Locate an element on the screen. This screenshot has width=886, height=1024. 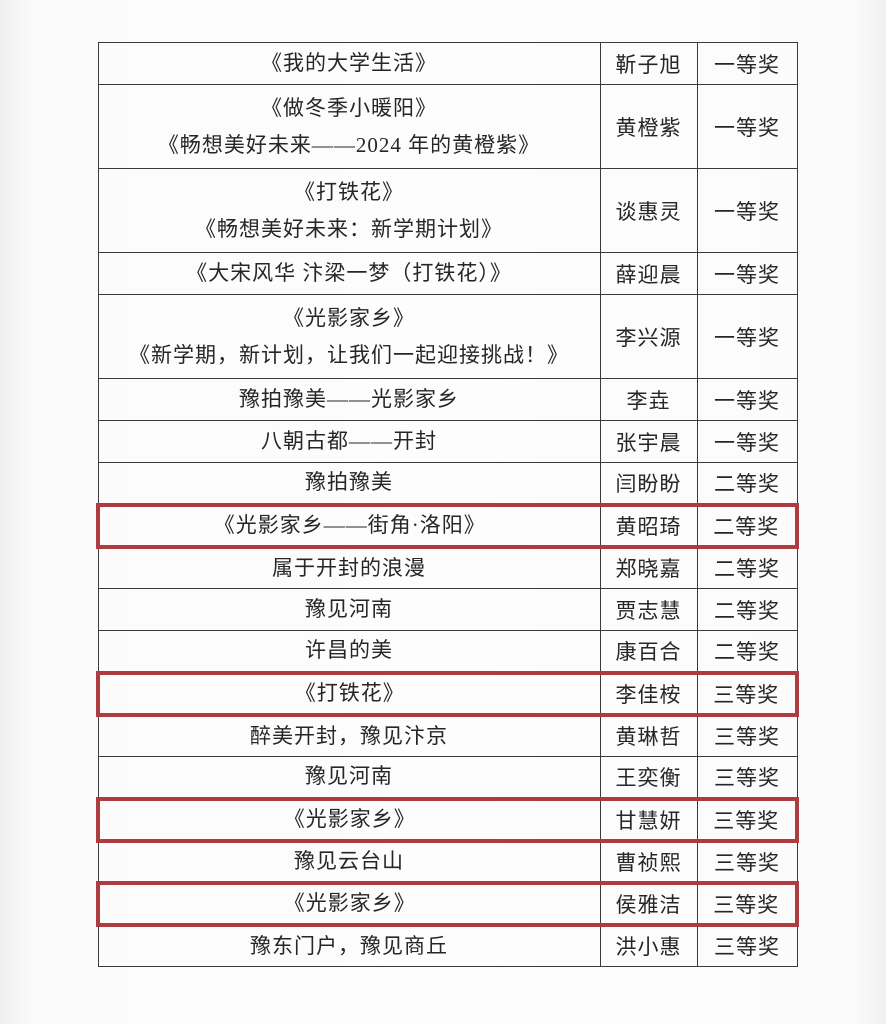
table-row: 《大宋风华 汴梁一梦（打铁花）》 薛迎晨 一等奖 is located at coordinates (447, 273).